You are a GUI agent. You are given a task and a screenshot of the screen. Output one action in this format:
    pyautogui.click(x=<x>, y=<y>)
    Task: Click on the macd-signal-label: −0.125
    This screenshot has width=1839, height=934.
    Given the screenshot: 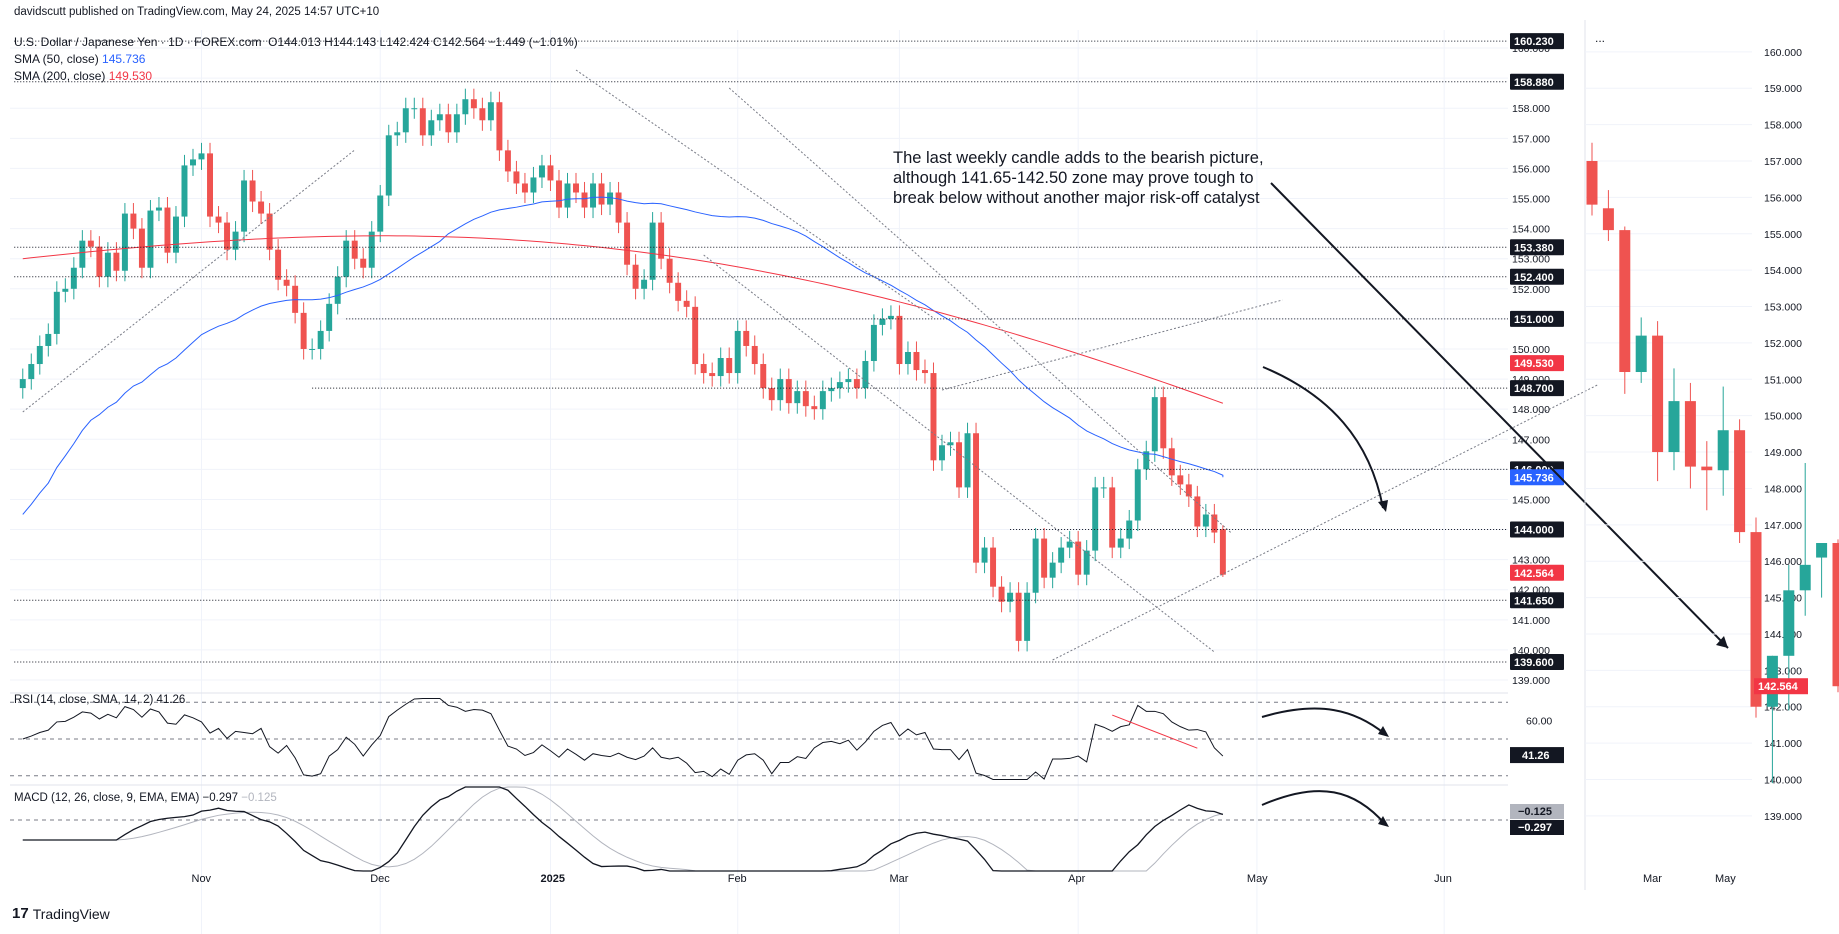 What is the action you would take?
    pyautogui.click(x=1535, y=812)
    